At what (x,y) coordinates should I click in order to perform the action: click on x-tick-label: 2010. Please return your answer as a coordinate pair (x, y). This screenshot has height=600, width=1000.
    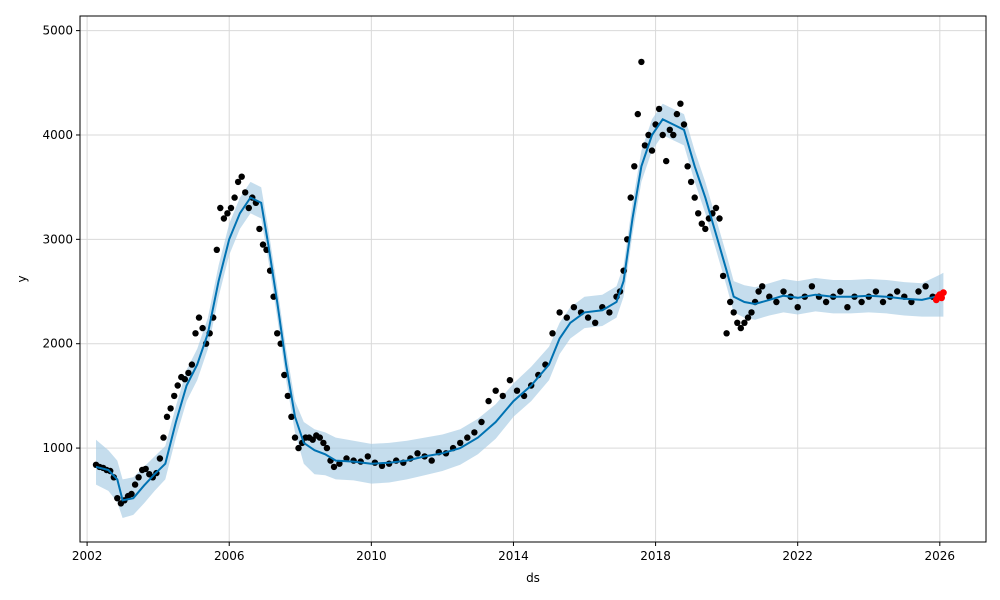
    Looking at the image, I should click on (371, 556).